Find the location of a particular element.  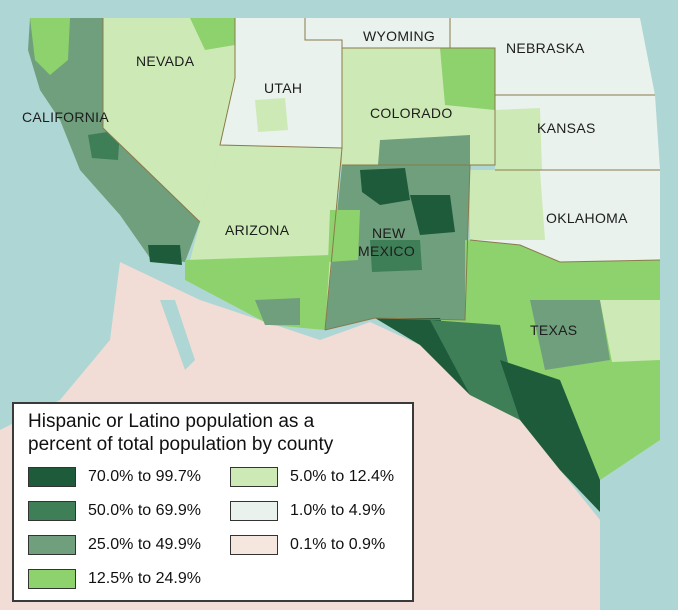

gulf-of-california is located at coordinates (177, 335).